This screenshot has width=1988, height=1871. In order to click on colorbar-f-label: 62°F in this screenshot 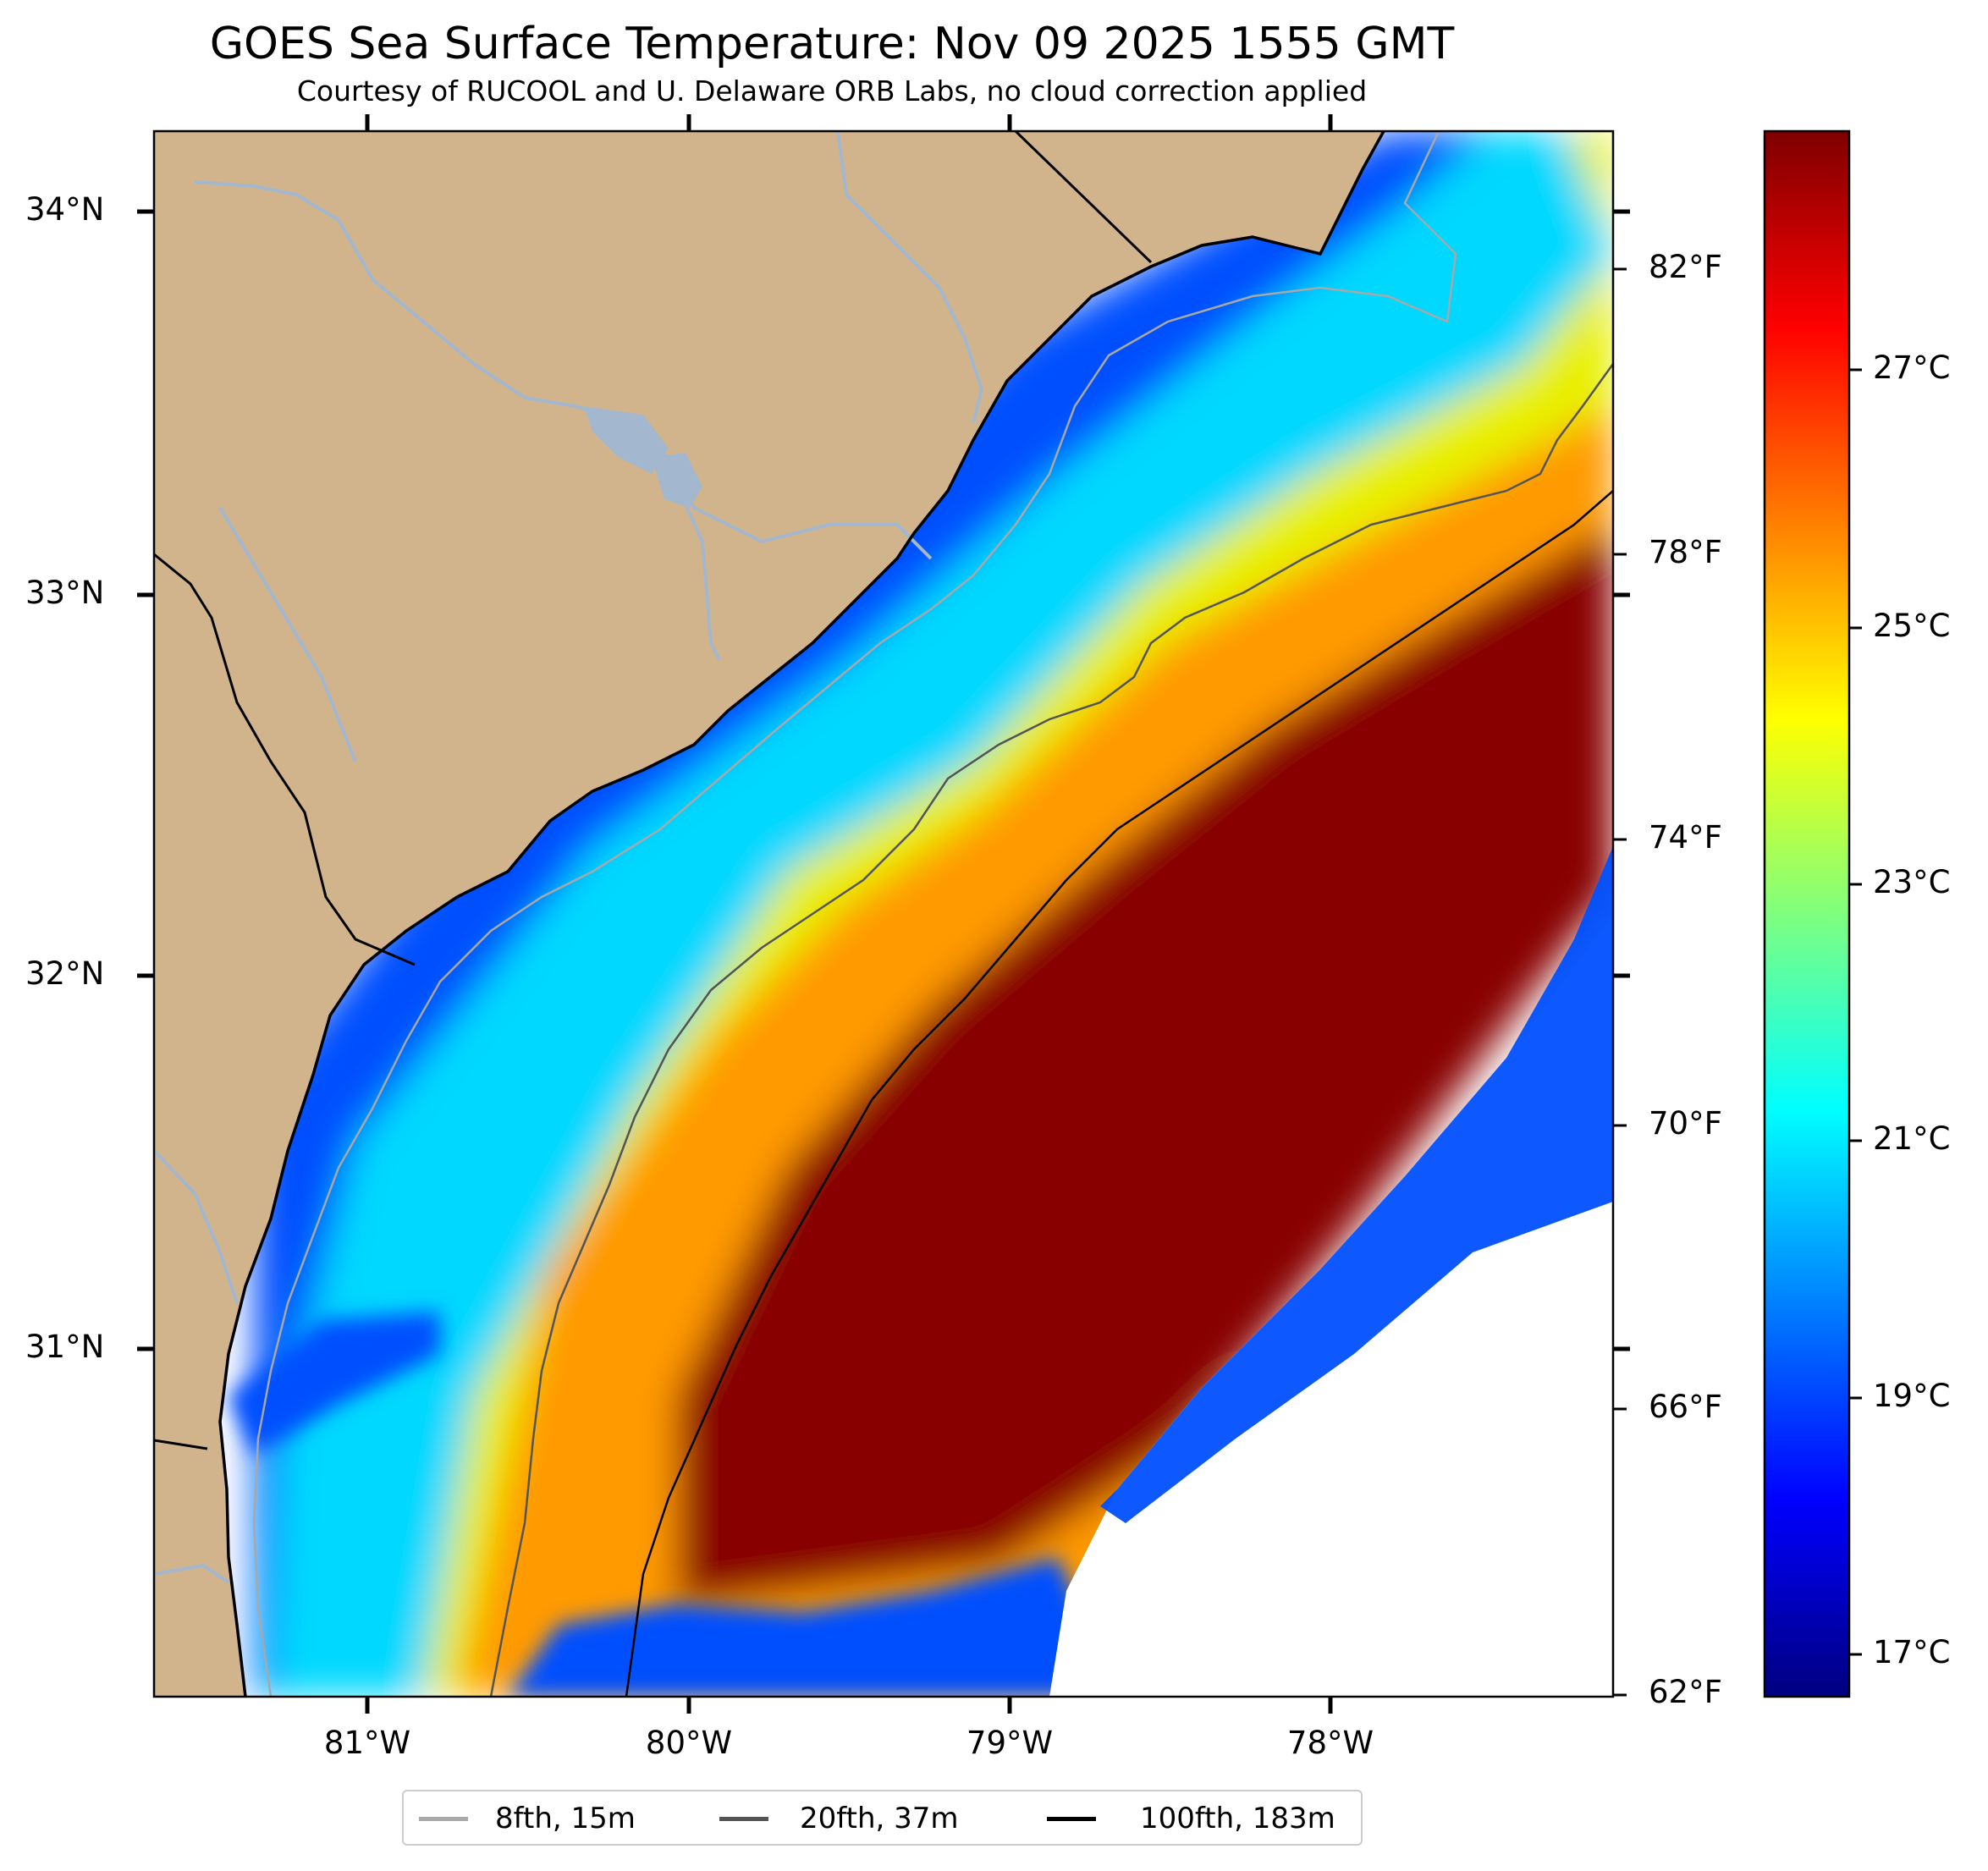, I will do `click(1685, 1692)`.